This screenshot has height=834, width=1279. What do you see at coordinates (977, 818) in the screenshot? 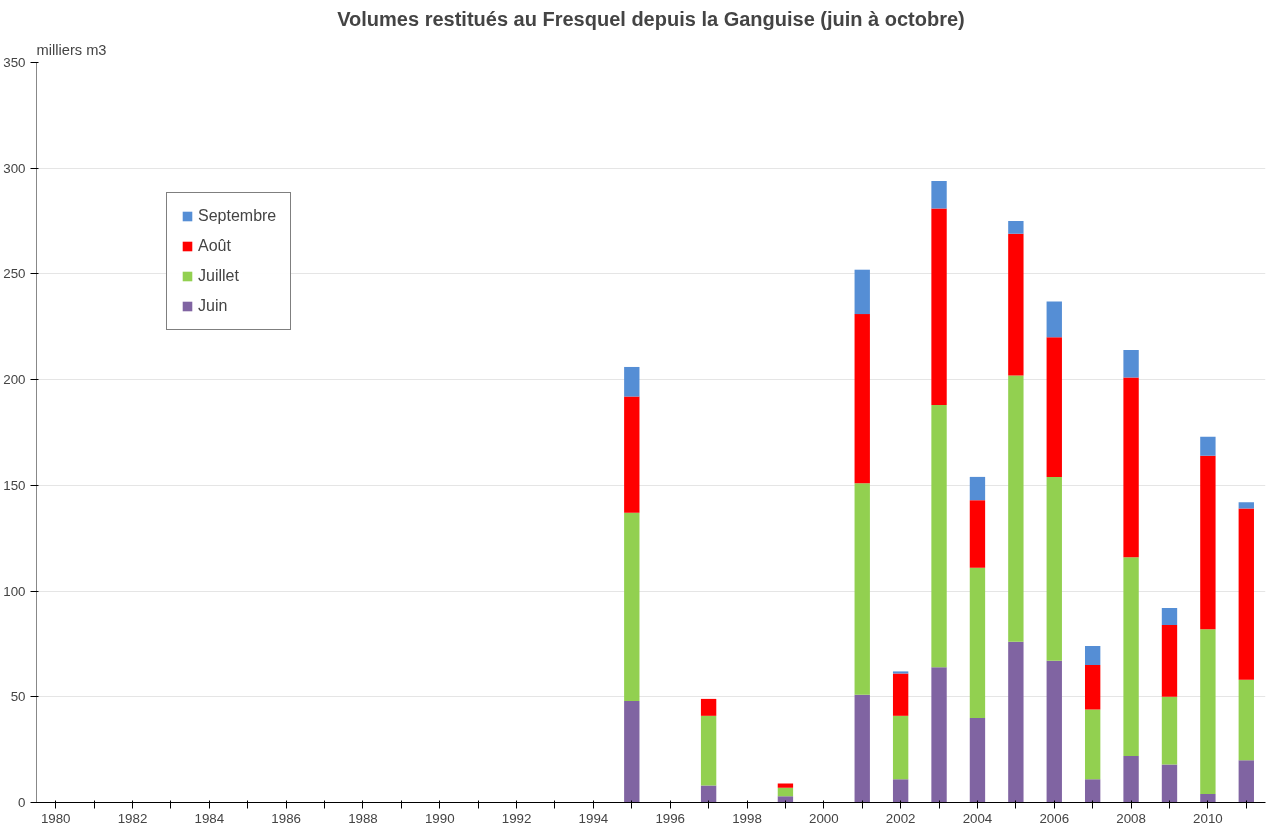
I see `x-tick-label: 2004` at bounding box center [977, 818].